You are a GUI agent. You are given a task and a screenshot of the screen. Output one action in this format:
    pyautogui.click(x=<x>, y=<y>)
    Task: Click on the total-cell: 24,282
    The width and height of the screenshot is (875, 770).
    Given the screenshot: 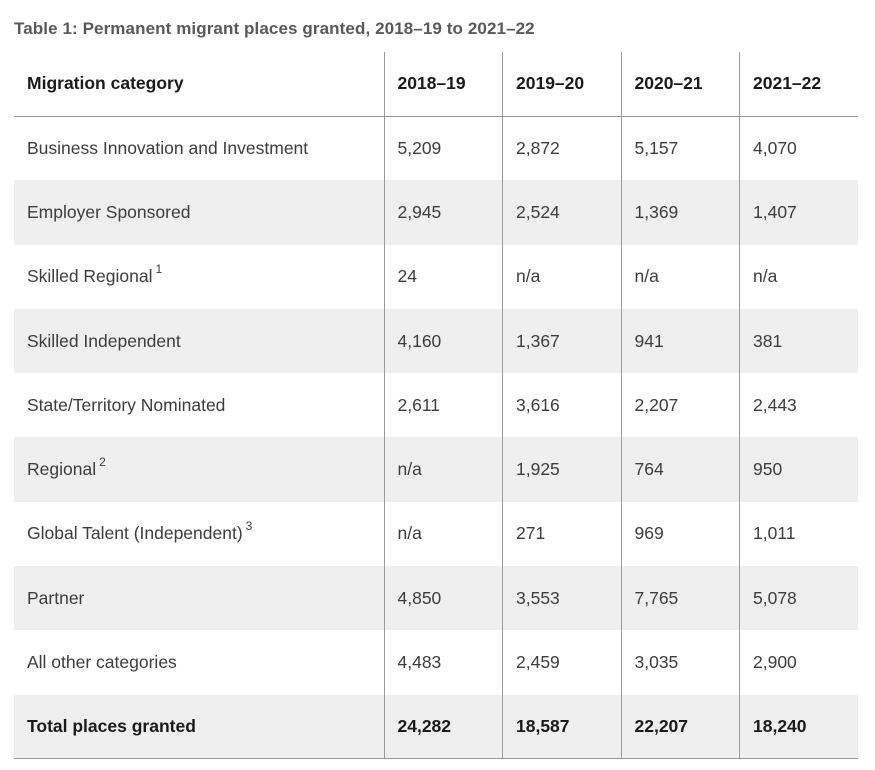 What is the action you would take?
    pyautogui.click(x=443, y=727)
    